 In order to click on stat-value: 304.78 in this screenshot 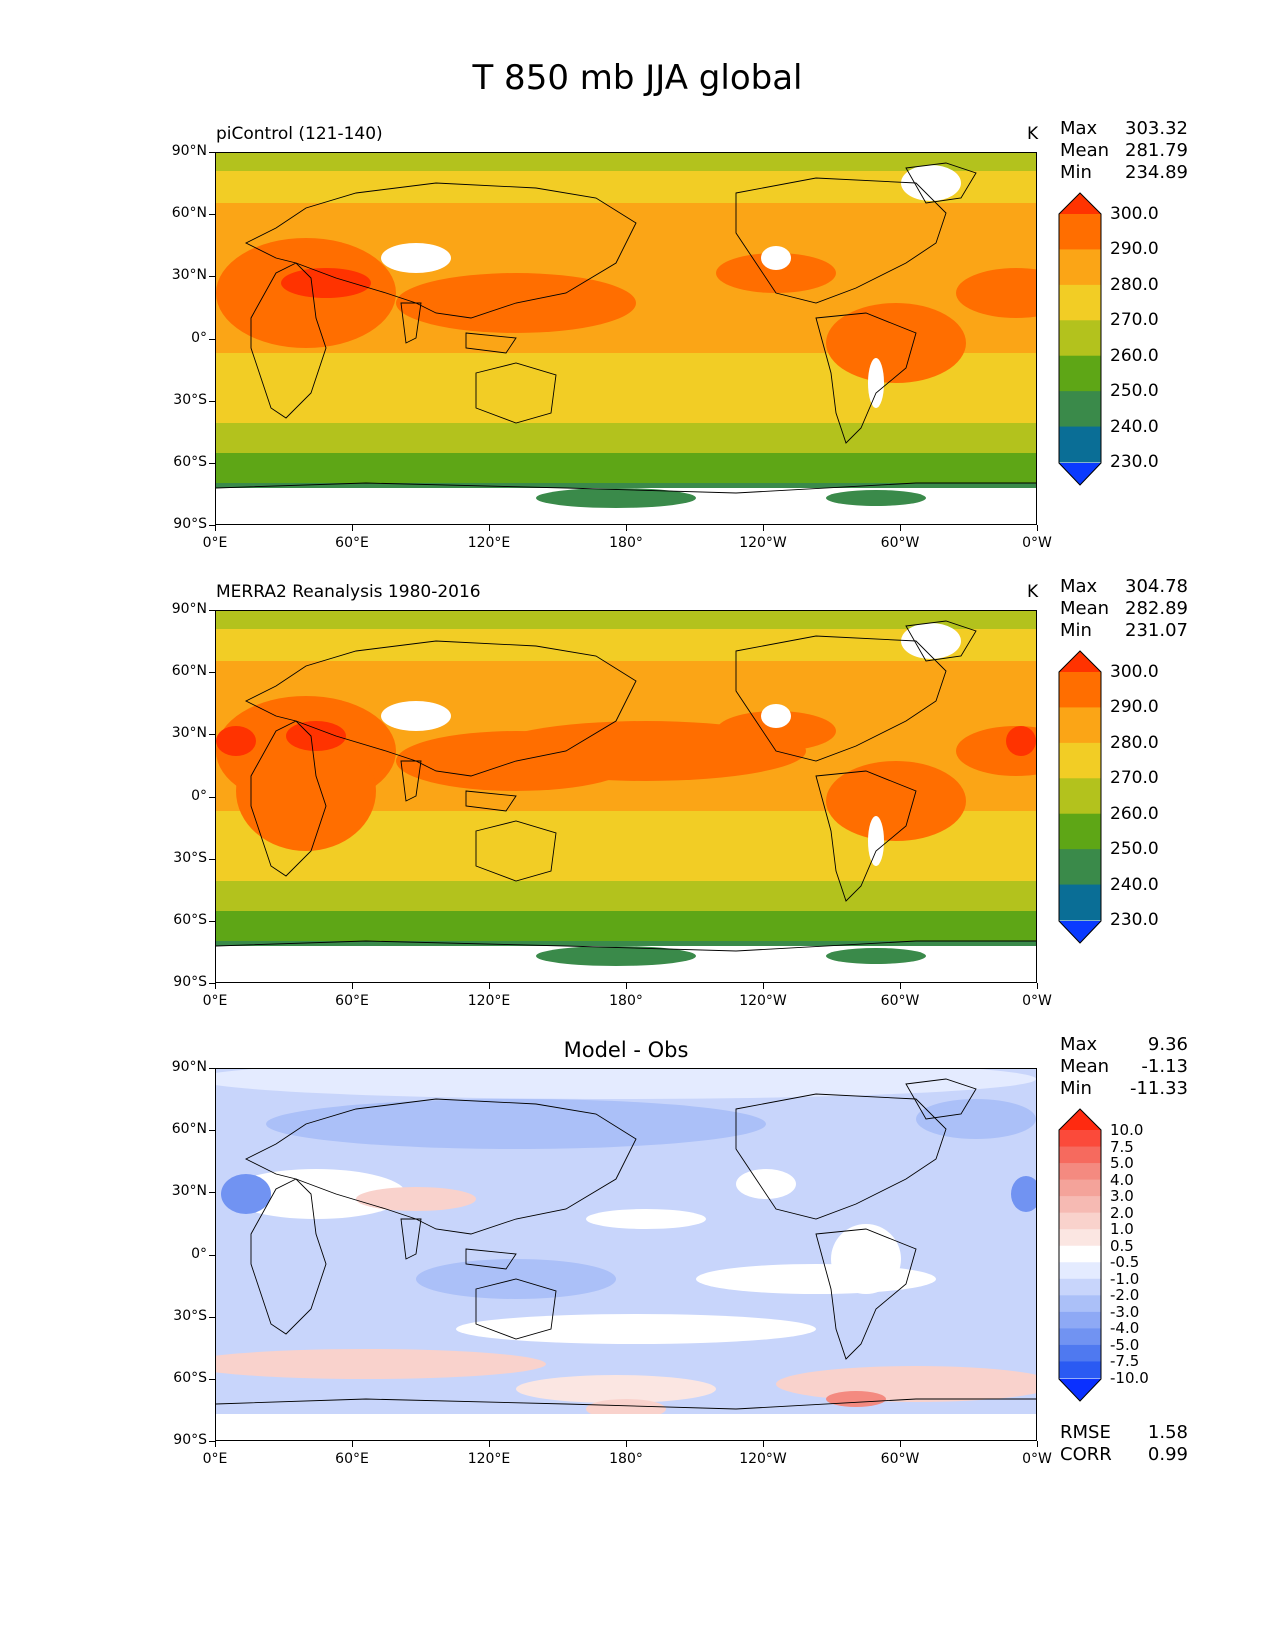, I will do `click(1156, 586)`.